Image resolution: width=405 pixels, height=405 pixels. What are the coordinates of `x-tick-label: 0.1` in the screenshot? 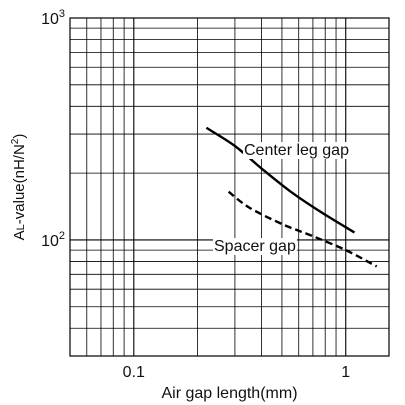 It's located at (134, 372).